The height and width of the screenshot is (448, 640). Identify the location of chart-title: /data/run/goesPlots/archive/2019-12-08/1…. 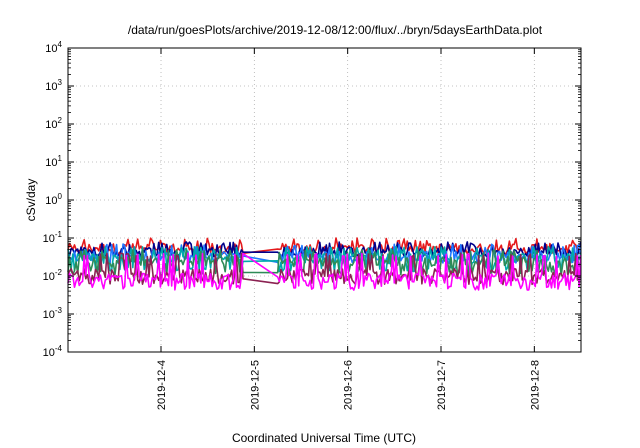
(335, 30).